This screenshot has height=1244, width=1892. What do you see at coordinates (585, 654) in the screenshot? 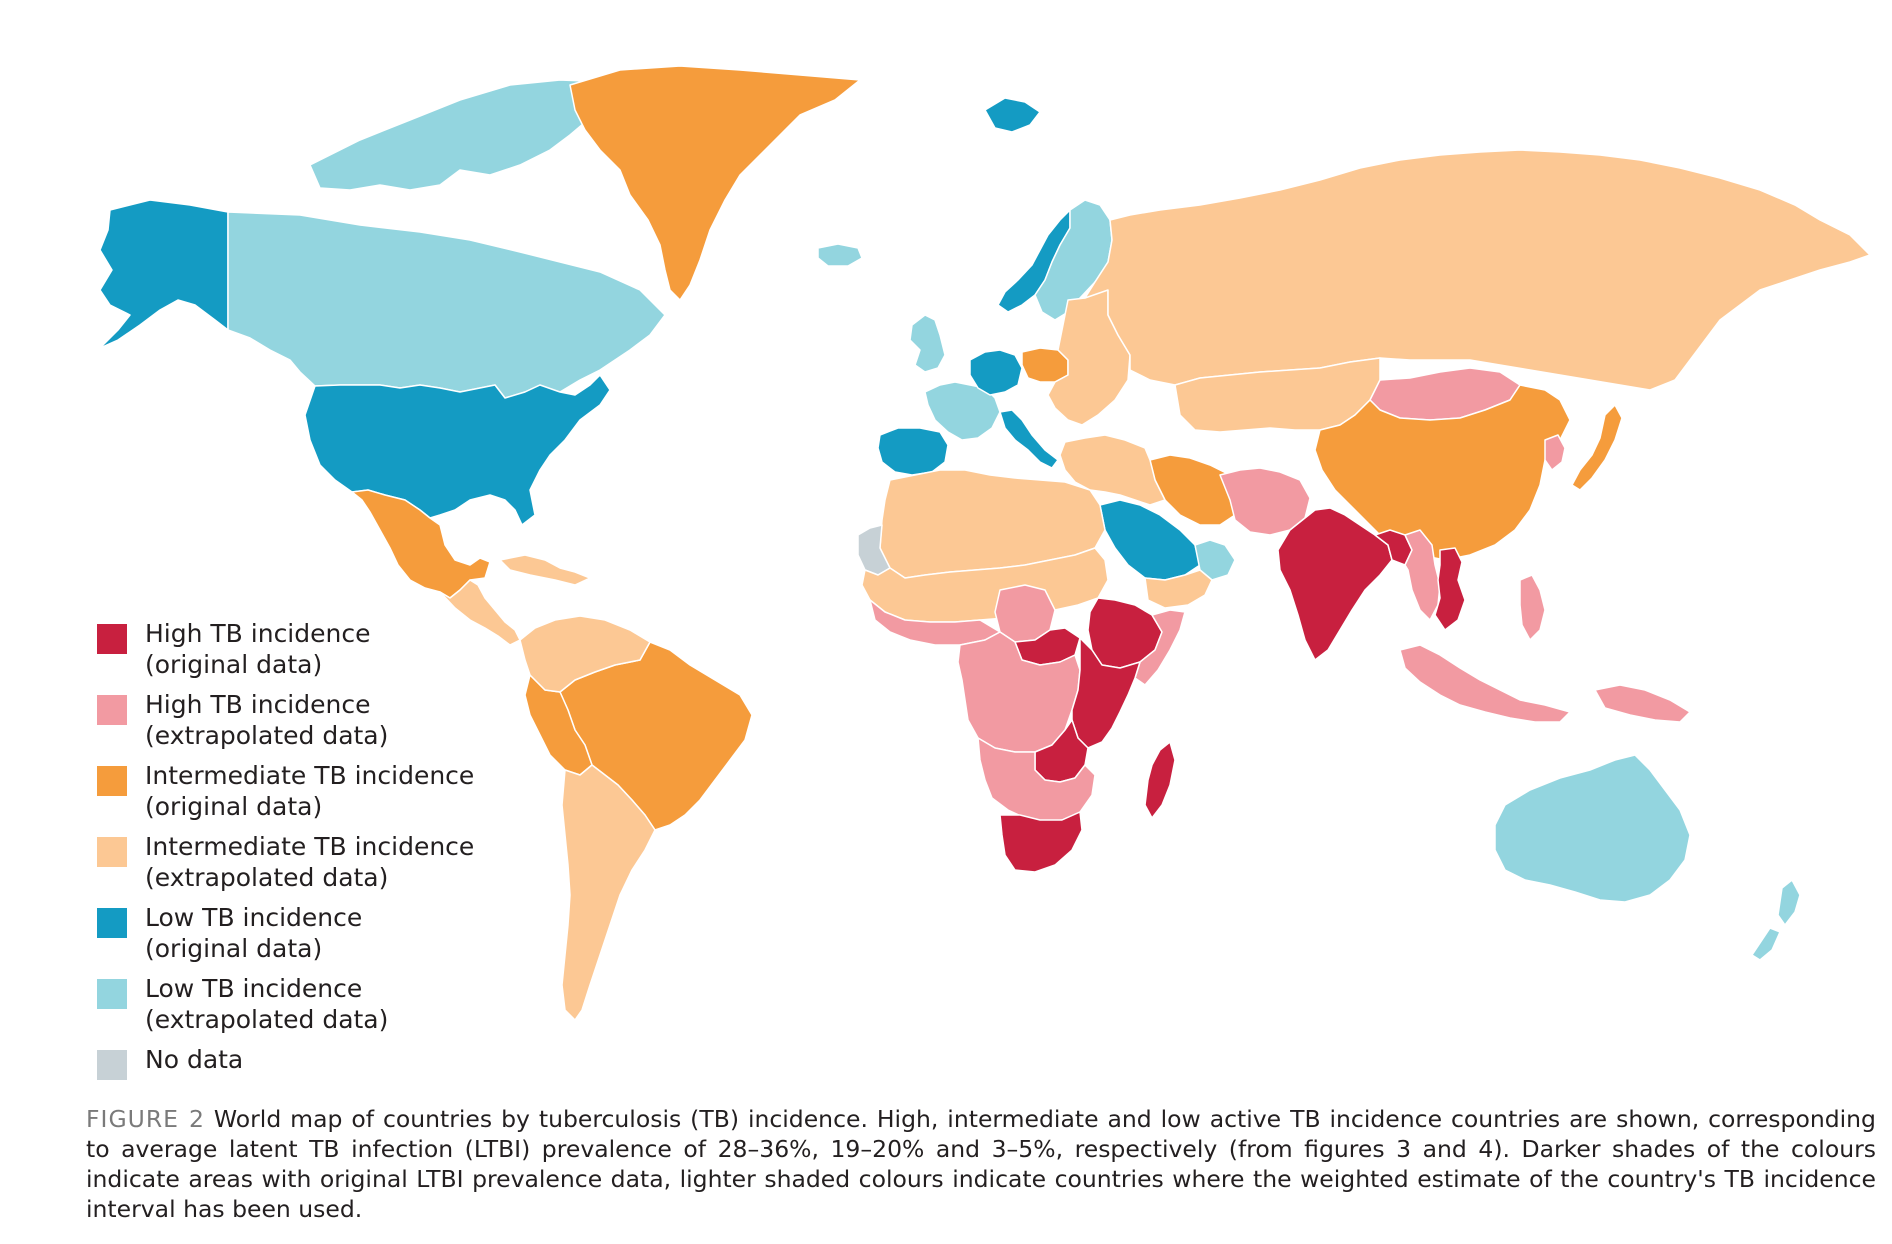
I see `region-colombia-venezuela` at bounding box center [585, 654].